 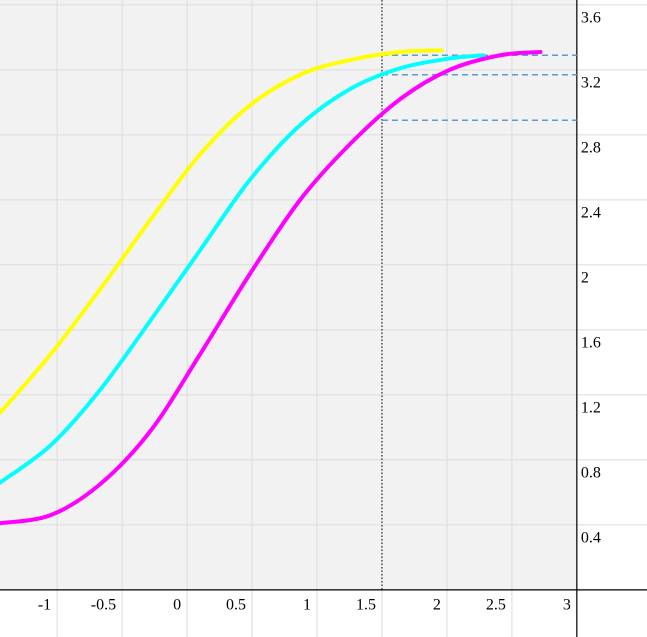 What do you see at coordinates (44, 605) in the screenshot?
I see `x-tick-label: -1` at bounding box center [44, 605].